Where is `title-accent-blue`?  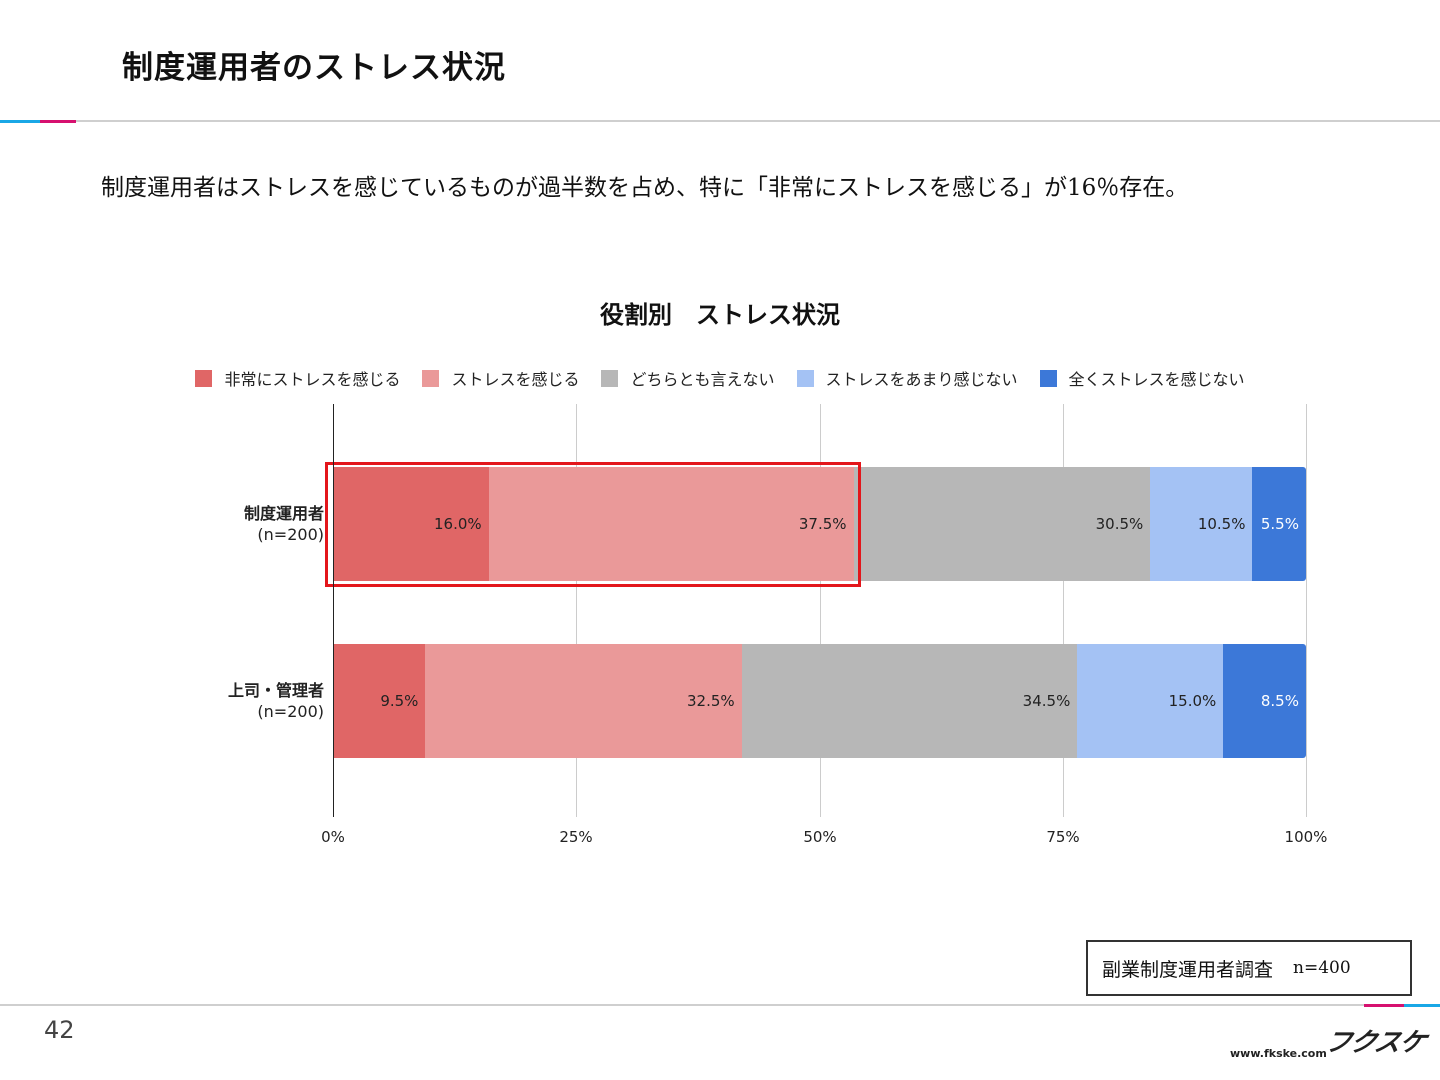
title-accent-blue is located at coordinates (20, 121).